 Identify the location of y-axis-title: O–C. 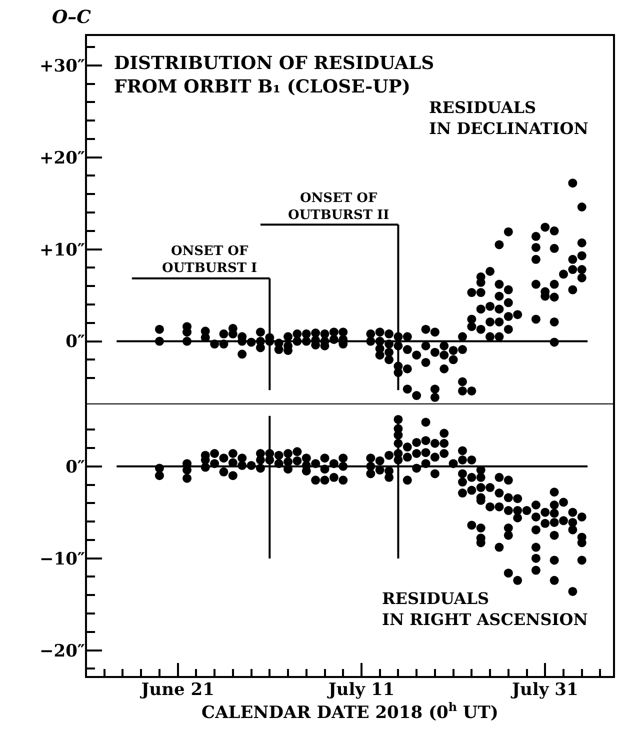
(72, 17).